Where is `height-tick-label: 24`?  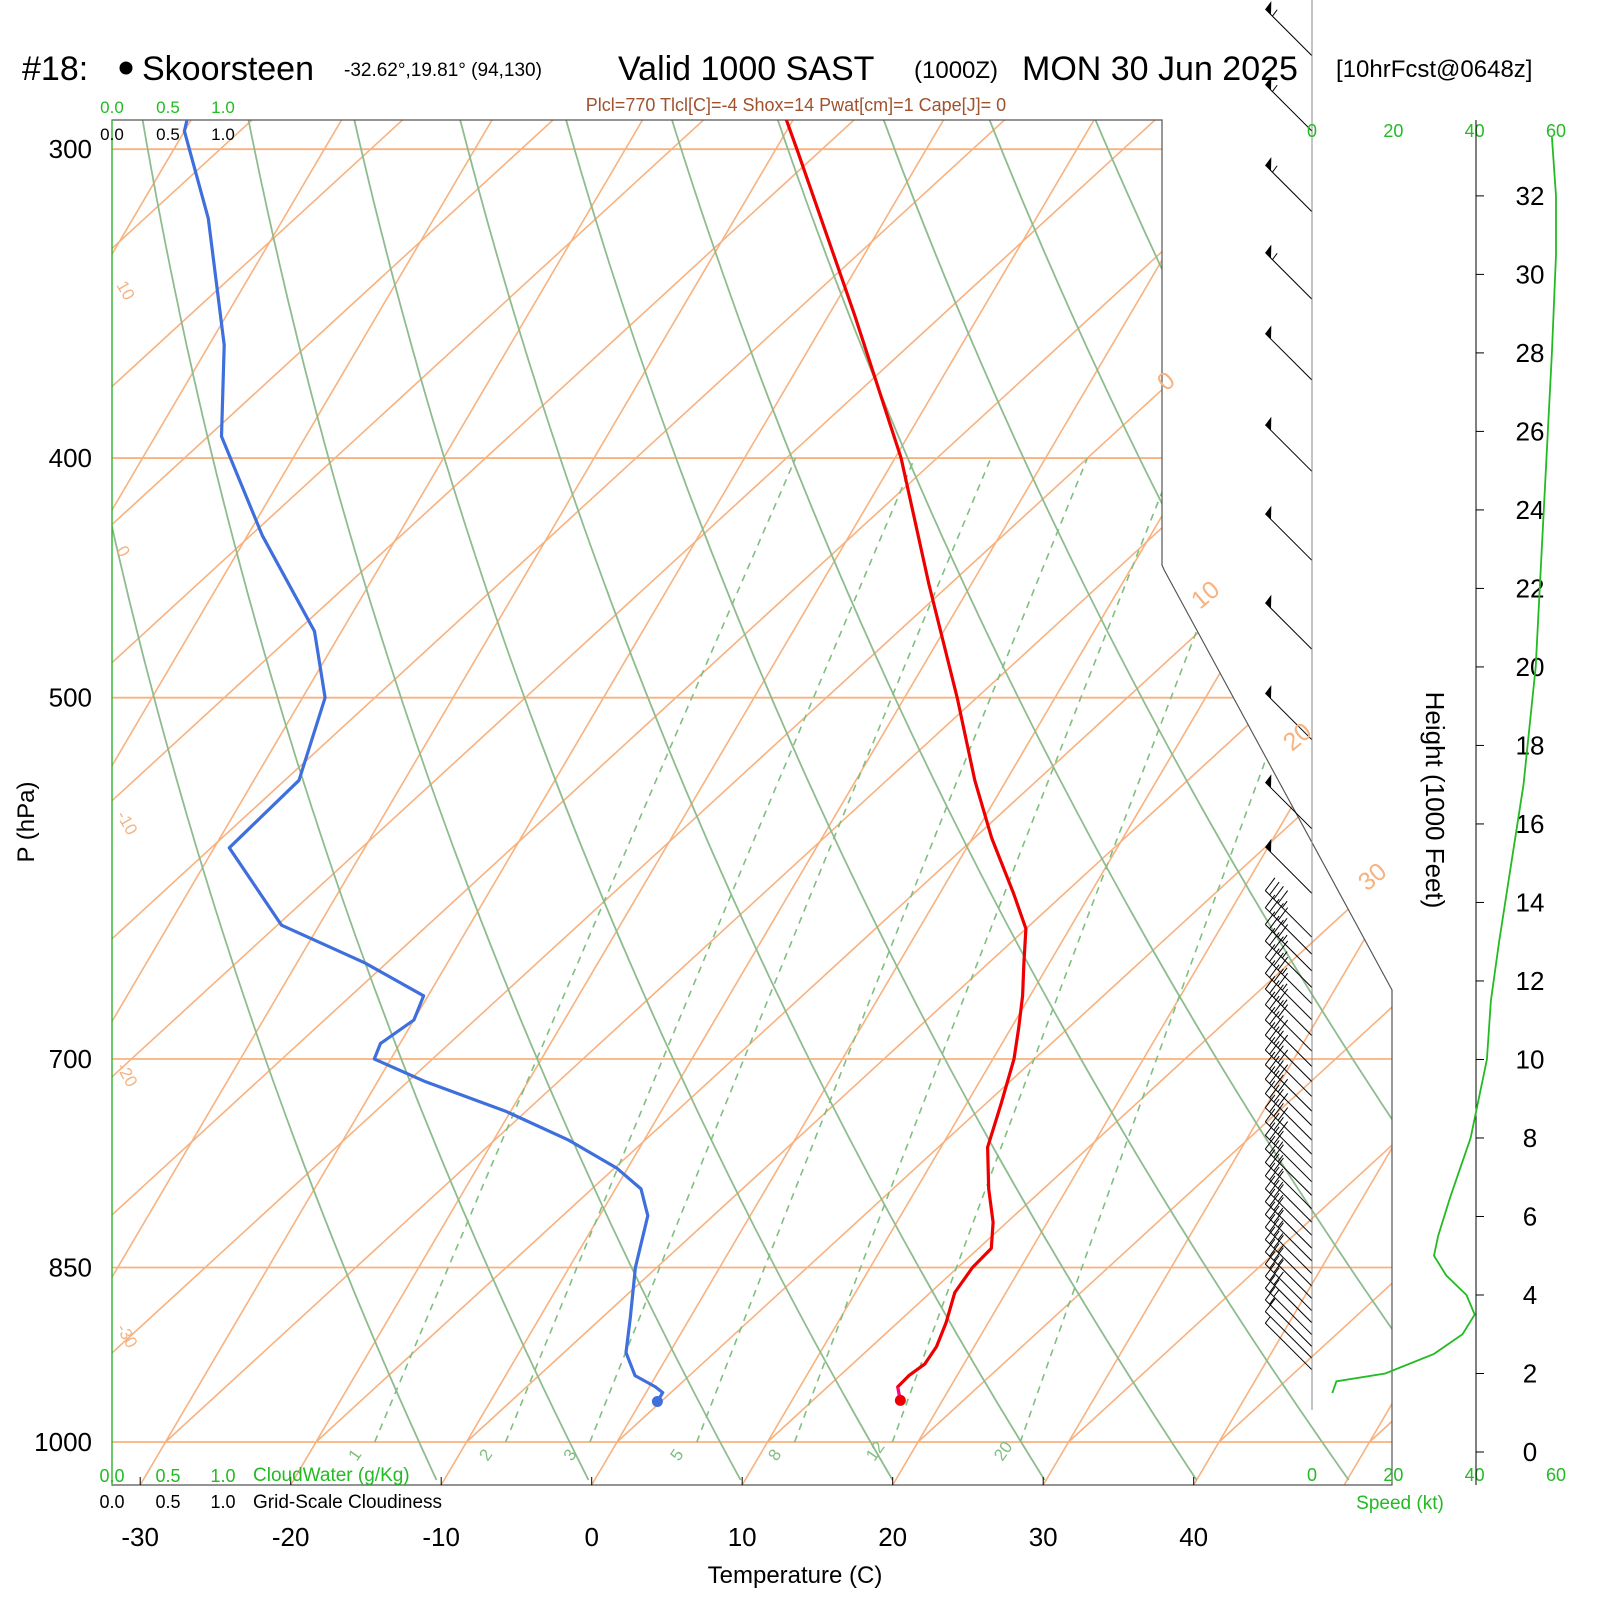
height-tick-label: 24 is located at coordinates (1530, 510).